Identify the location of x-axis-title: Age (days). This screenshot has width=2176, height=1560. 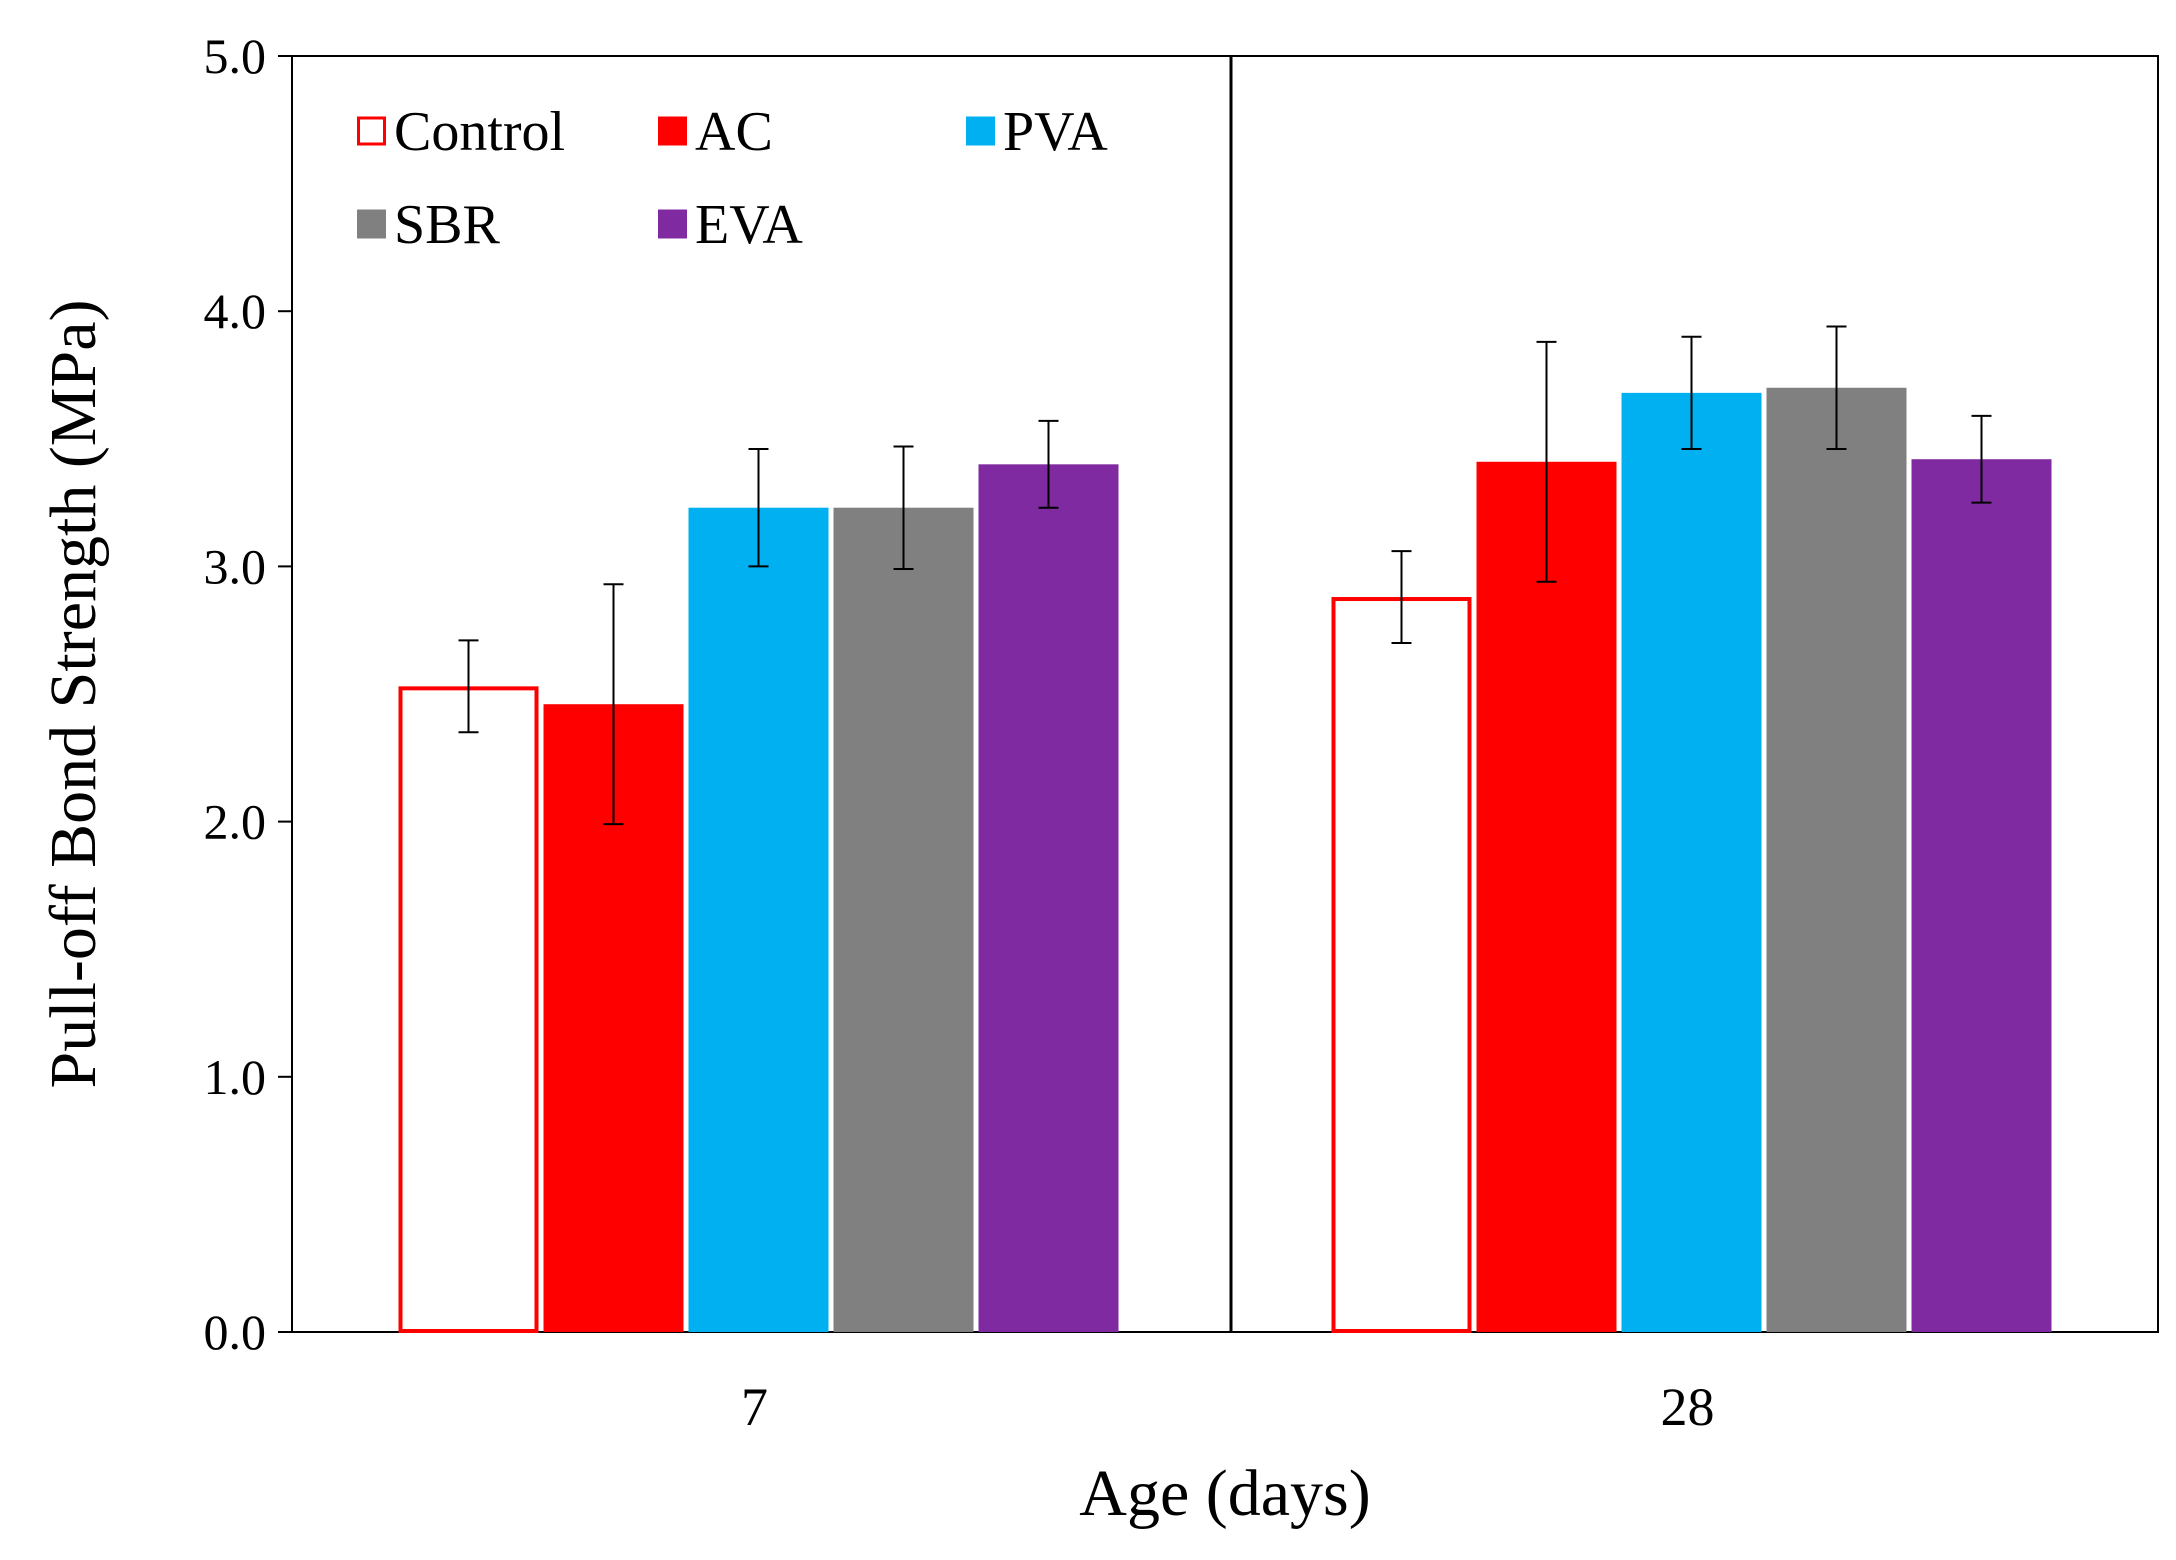
(1224, 1493).